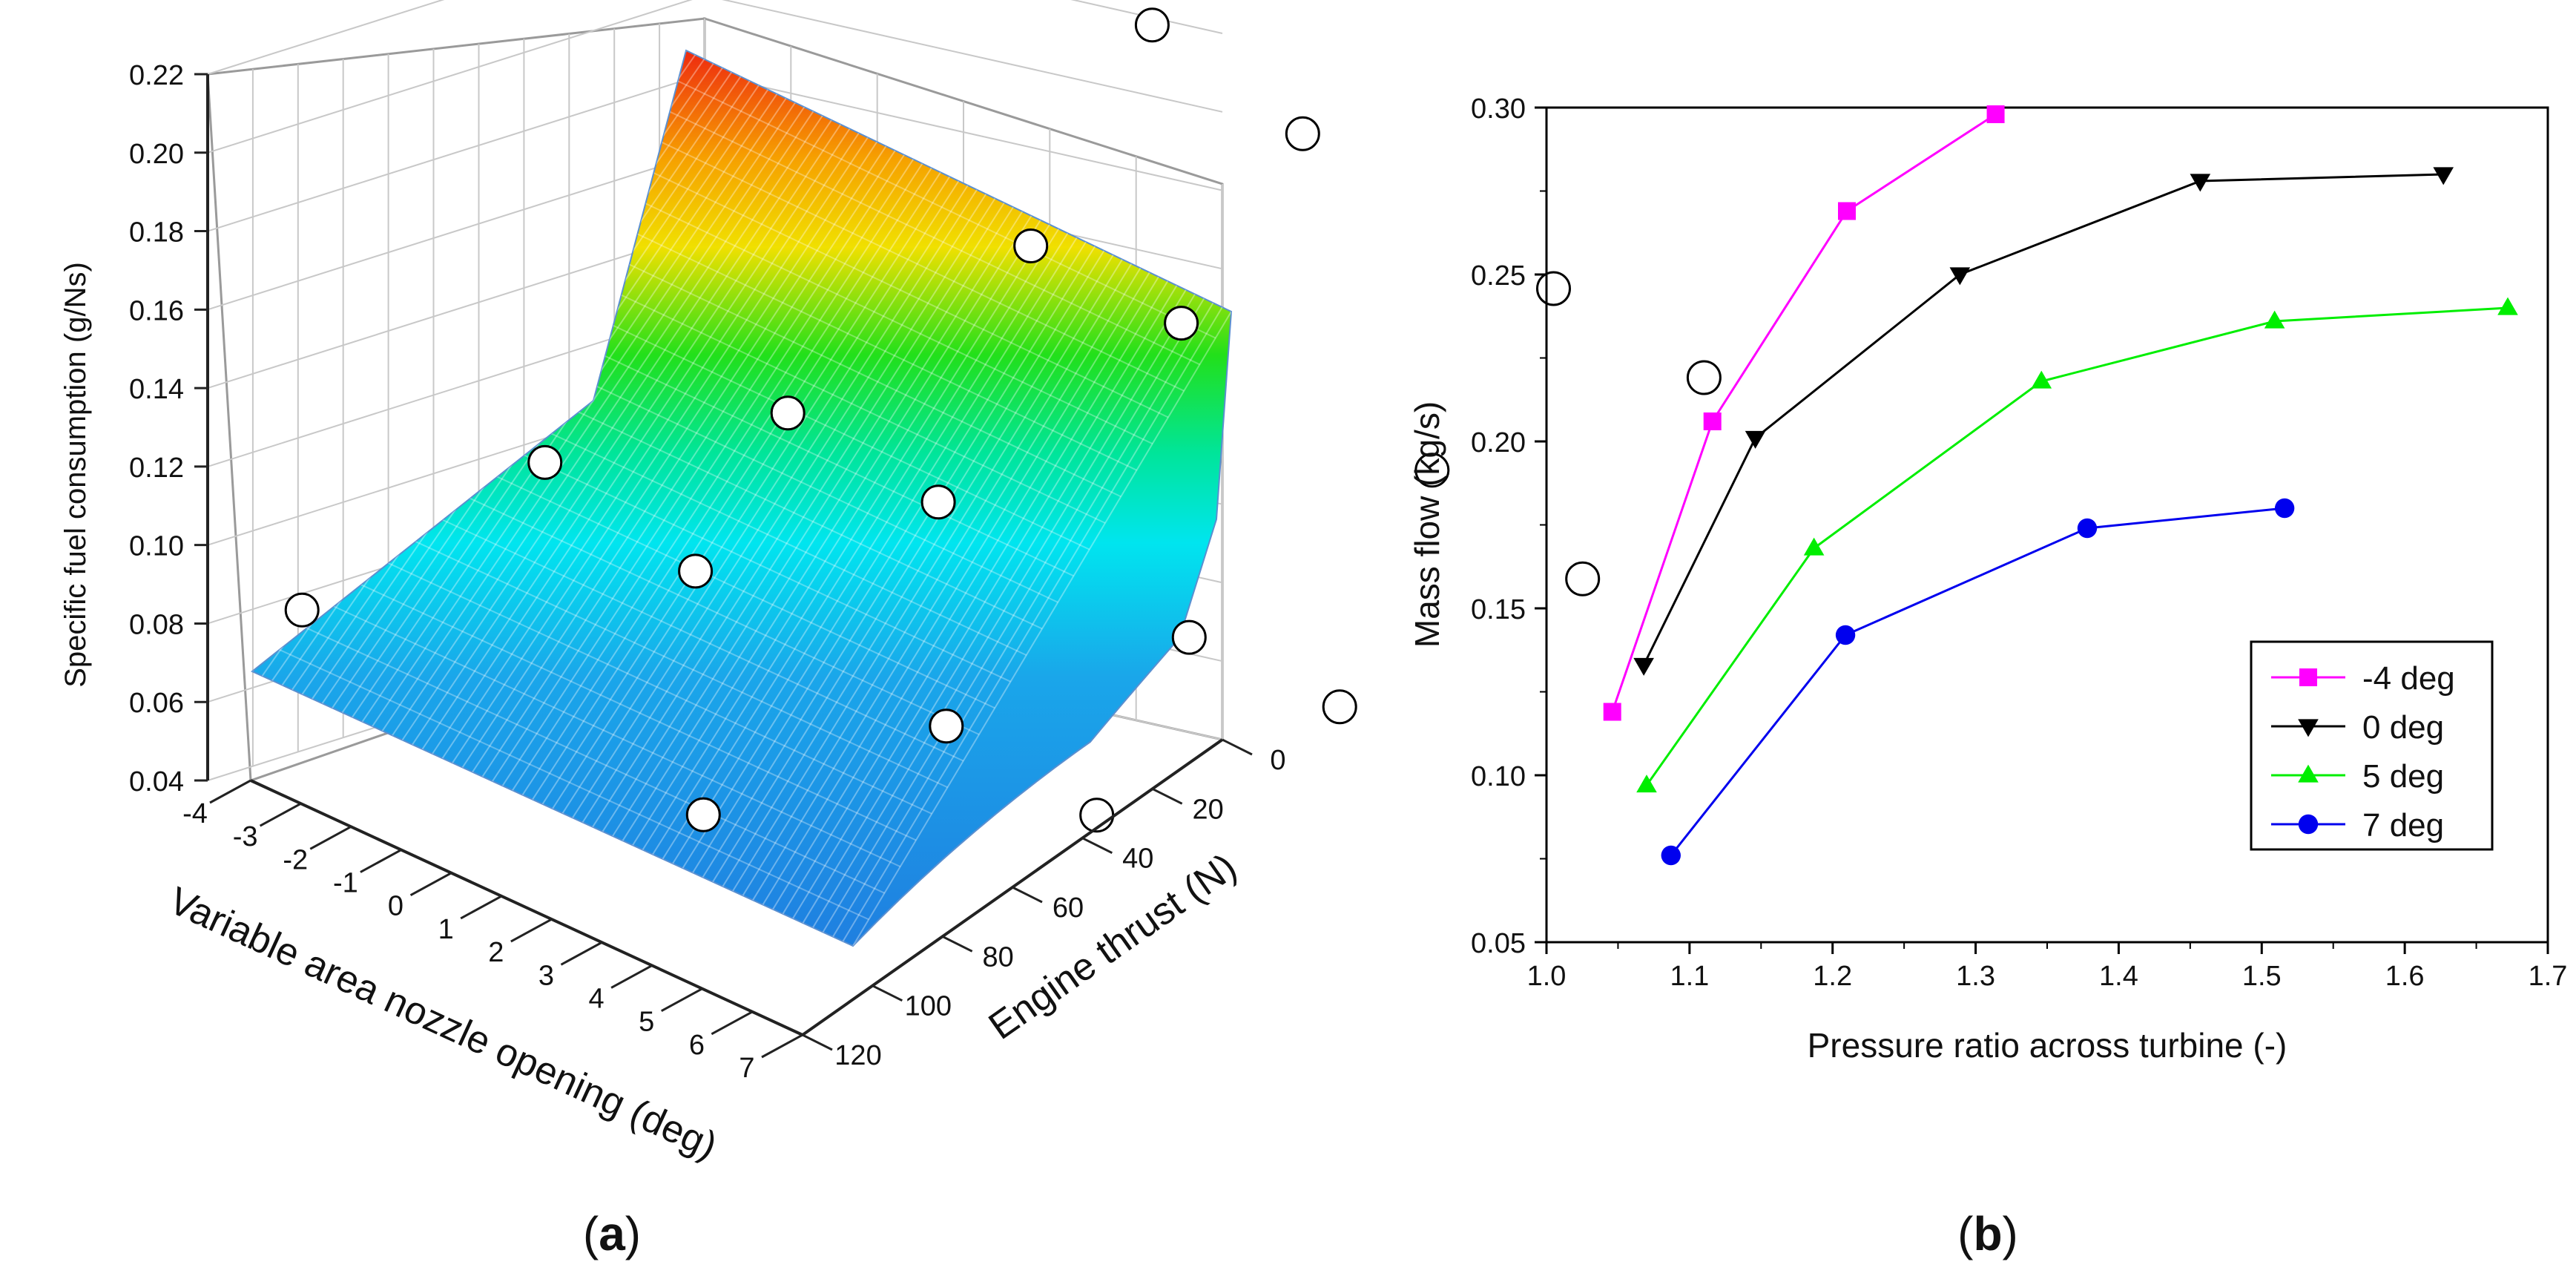  Describe the element at coordinates (1137, 860) in the screenshot. I see `panel-a-y-tick-label: 40` at that location.